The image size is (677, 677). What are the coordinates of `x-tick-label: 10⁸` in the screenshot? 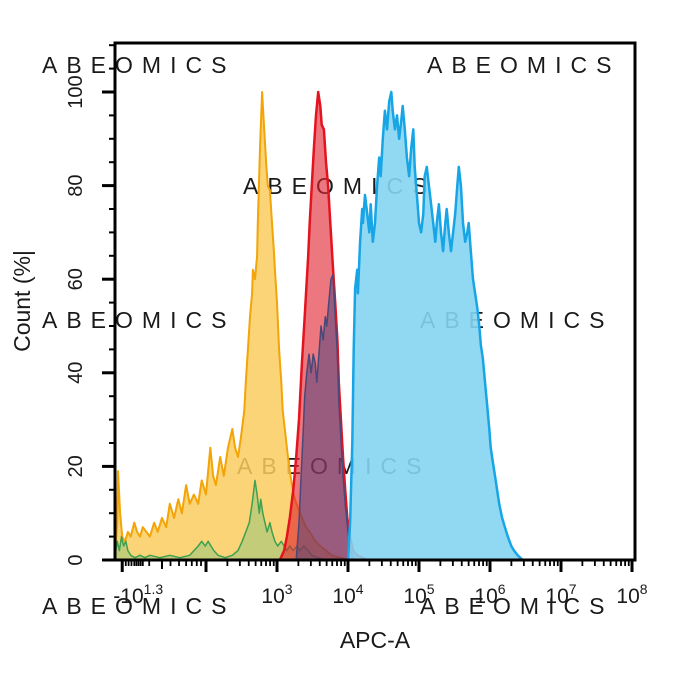 It's located at (631, 594).